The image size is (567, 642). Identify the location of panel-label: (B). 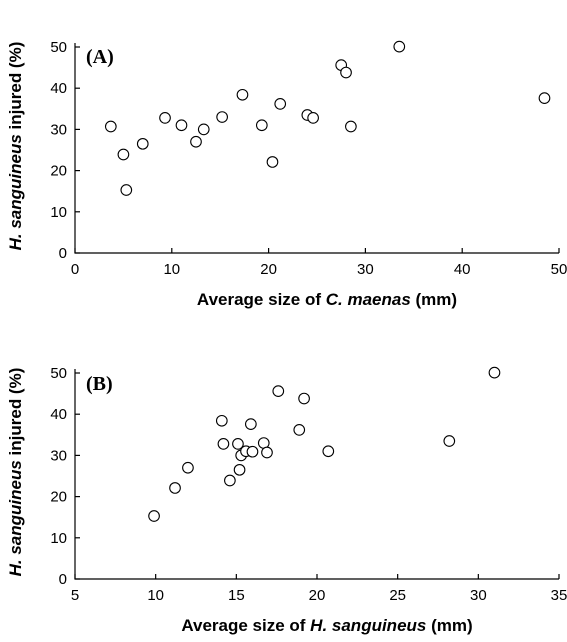
(99, 384).